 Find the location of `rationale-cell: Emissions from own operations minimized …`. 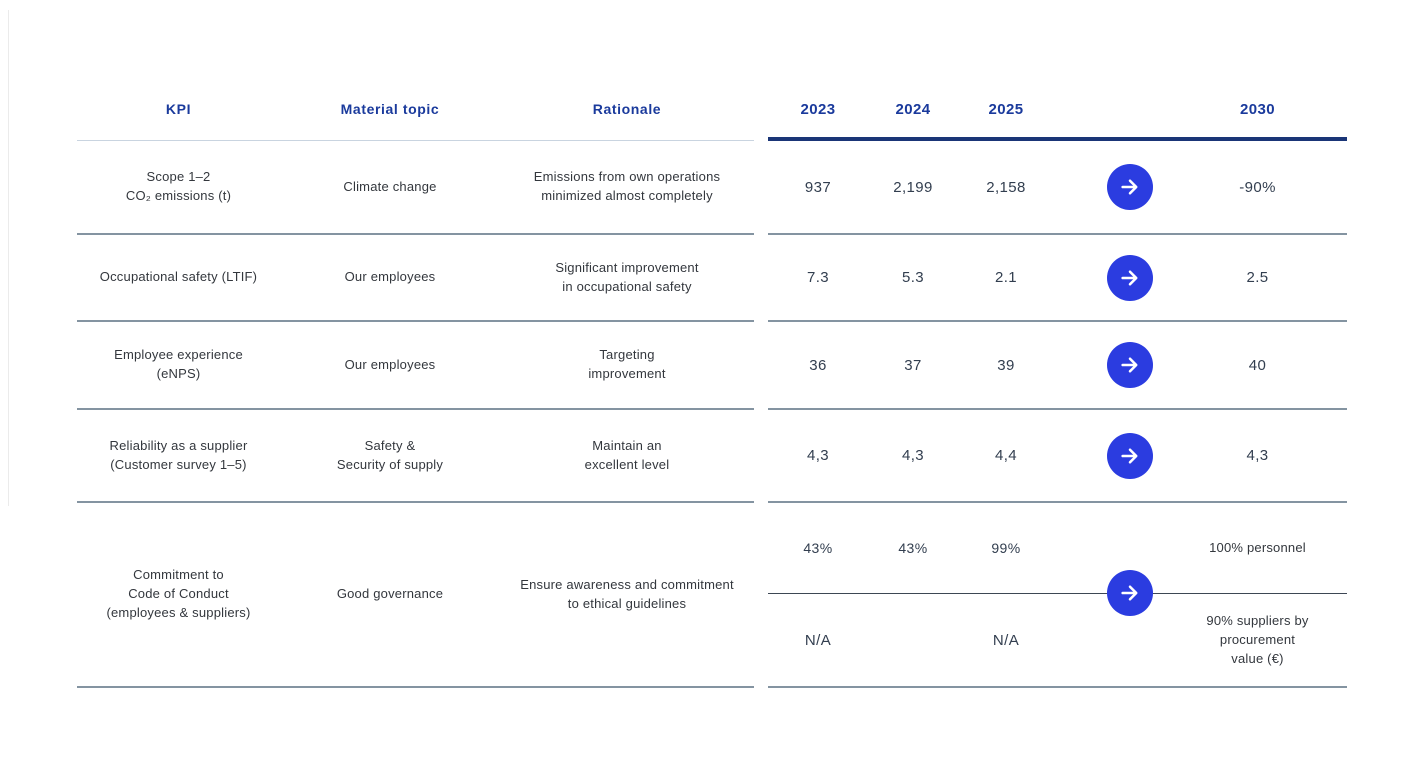

rationale-cell: Emissions from own operations minimized … is located at coordinates (627, 186).